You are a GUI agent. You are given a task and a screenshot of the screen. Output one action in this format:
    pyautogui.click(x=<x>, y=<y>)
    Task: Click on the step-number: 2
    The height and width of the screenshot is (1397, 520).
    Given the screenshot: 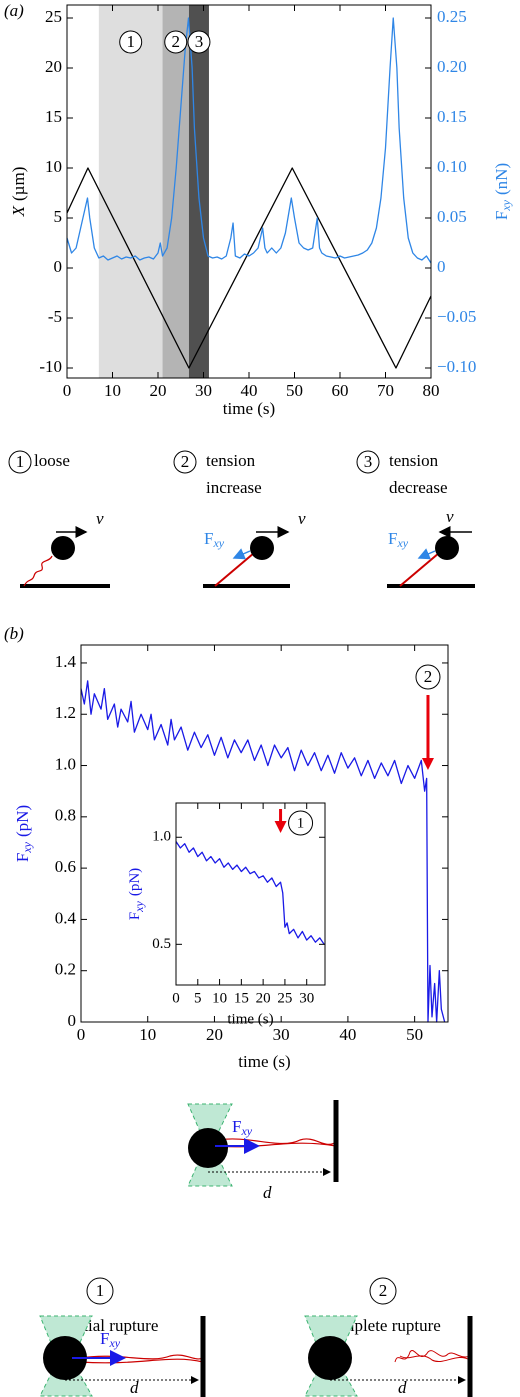 What is the action you would take?
    pyautogui.click(x=383, y=1290)
    